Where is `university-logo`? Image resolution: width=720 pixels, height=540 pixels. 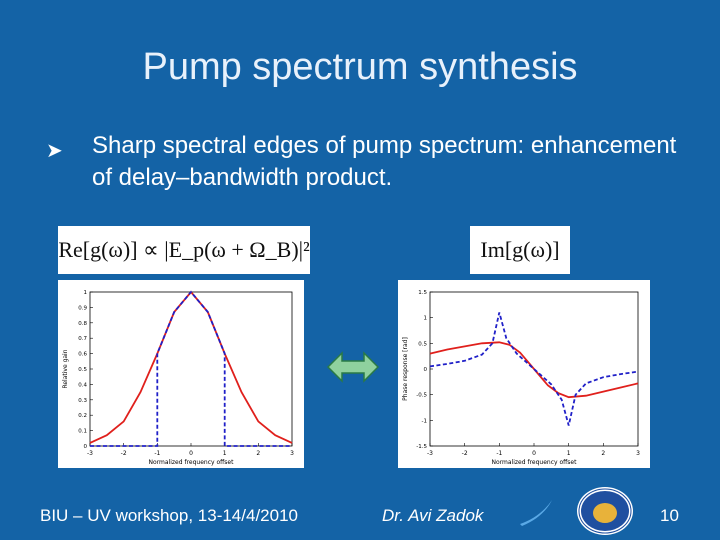 university-logo is located at coordinates (605, 511).